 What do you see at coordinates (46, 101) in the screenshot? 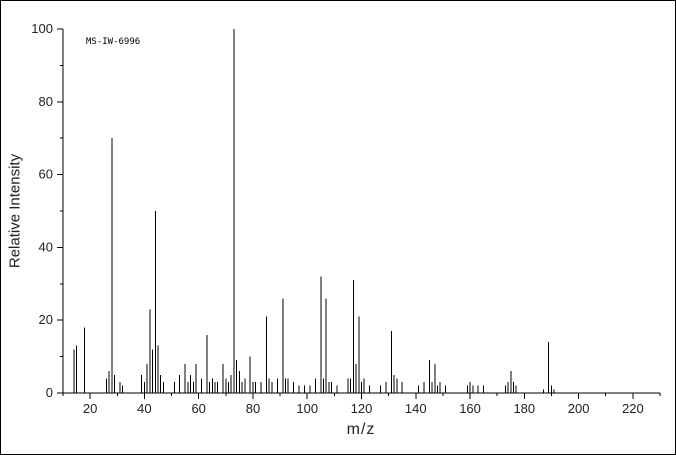
I see `y-tick-label: 80` at bounding box center [46, 101].